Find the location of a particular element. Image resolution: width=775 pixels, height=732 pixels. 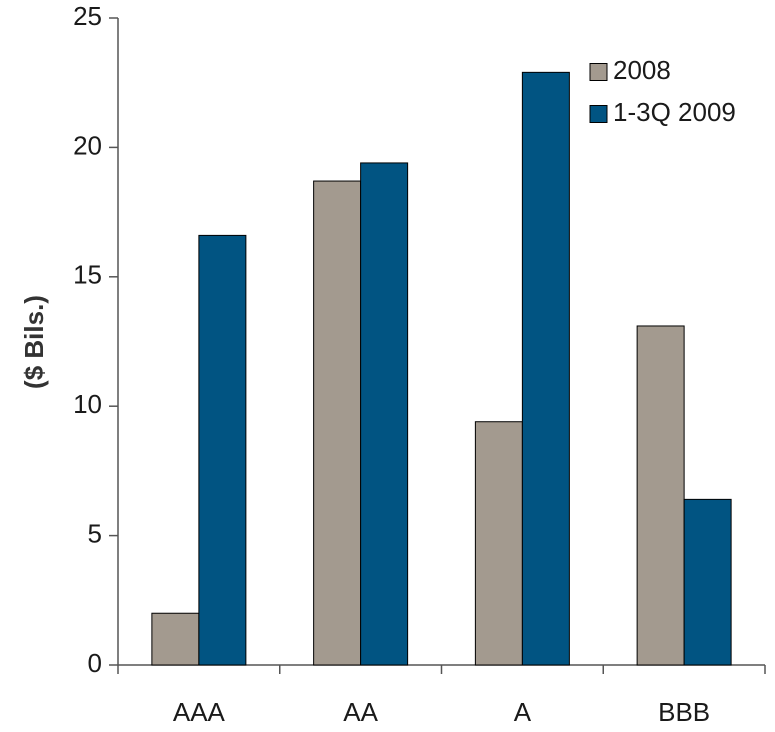

x-tick-label: AAA is located at coordinates (199, 712).